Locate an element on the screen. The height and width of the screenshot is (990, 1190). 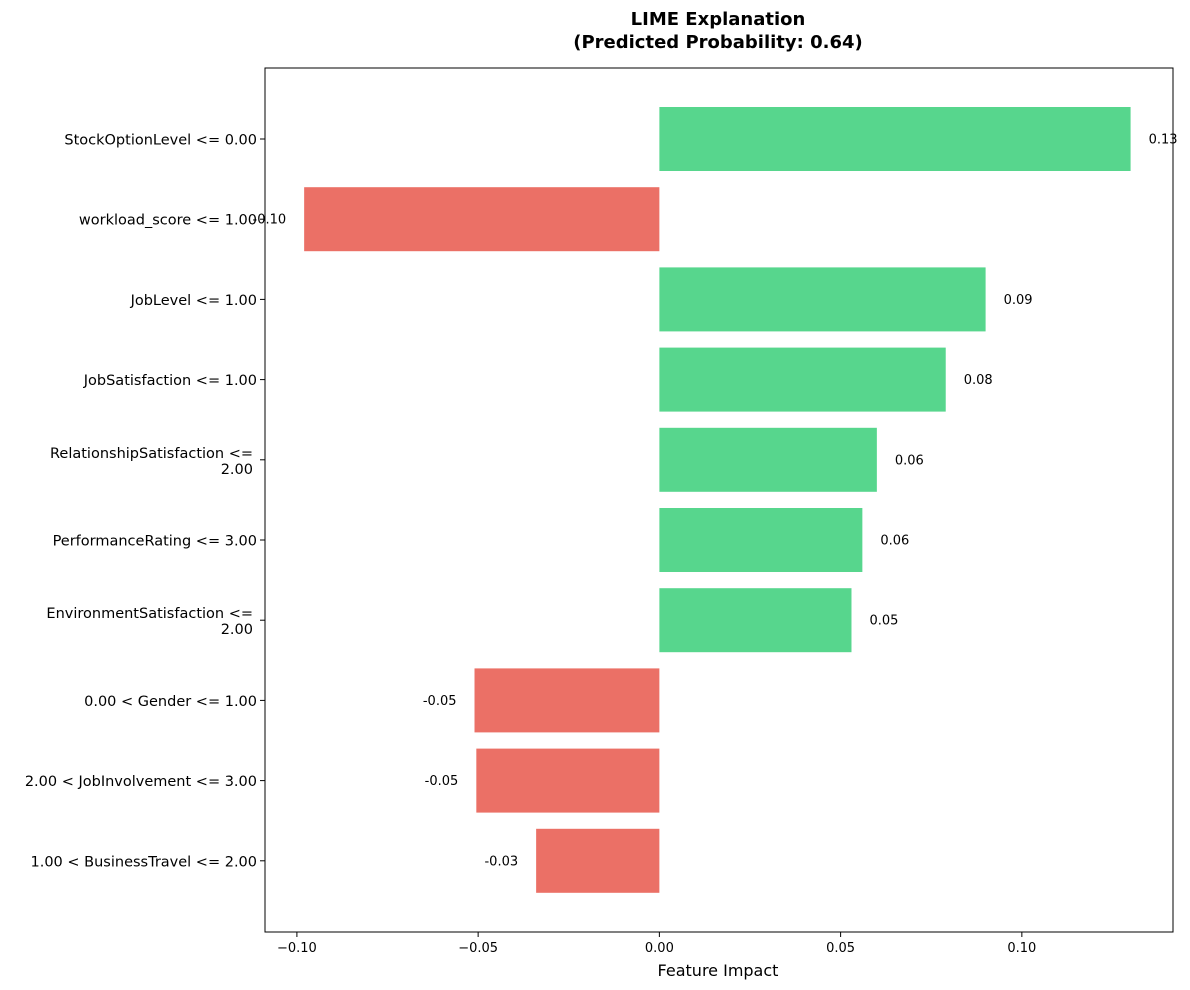
y-tick-label-3: JobSatisfaction <= 1.00 is located at coordinates (170, 381).